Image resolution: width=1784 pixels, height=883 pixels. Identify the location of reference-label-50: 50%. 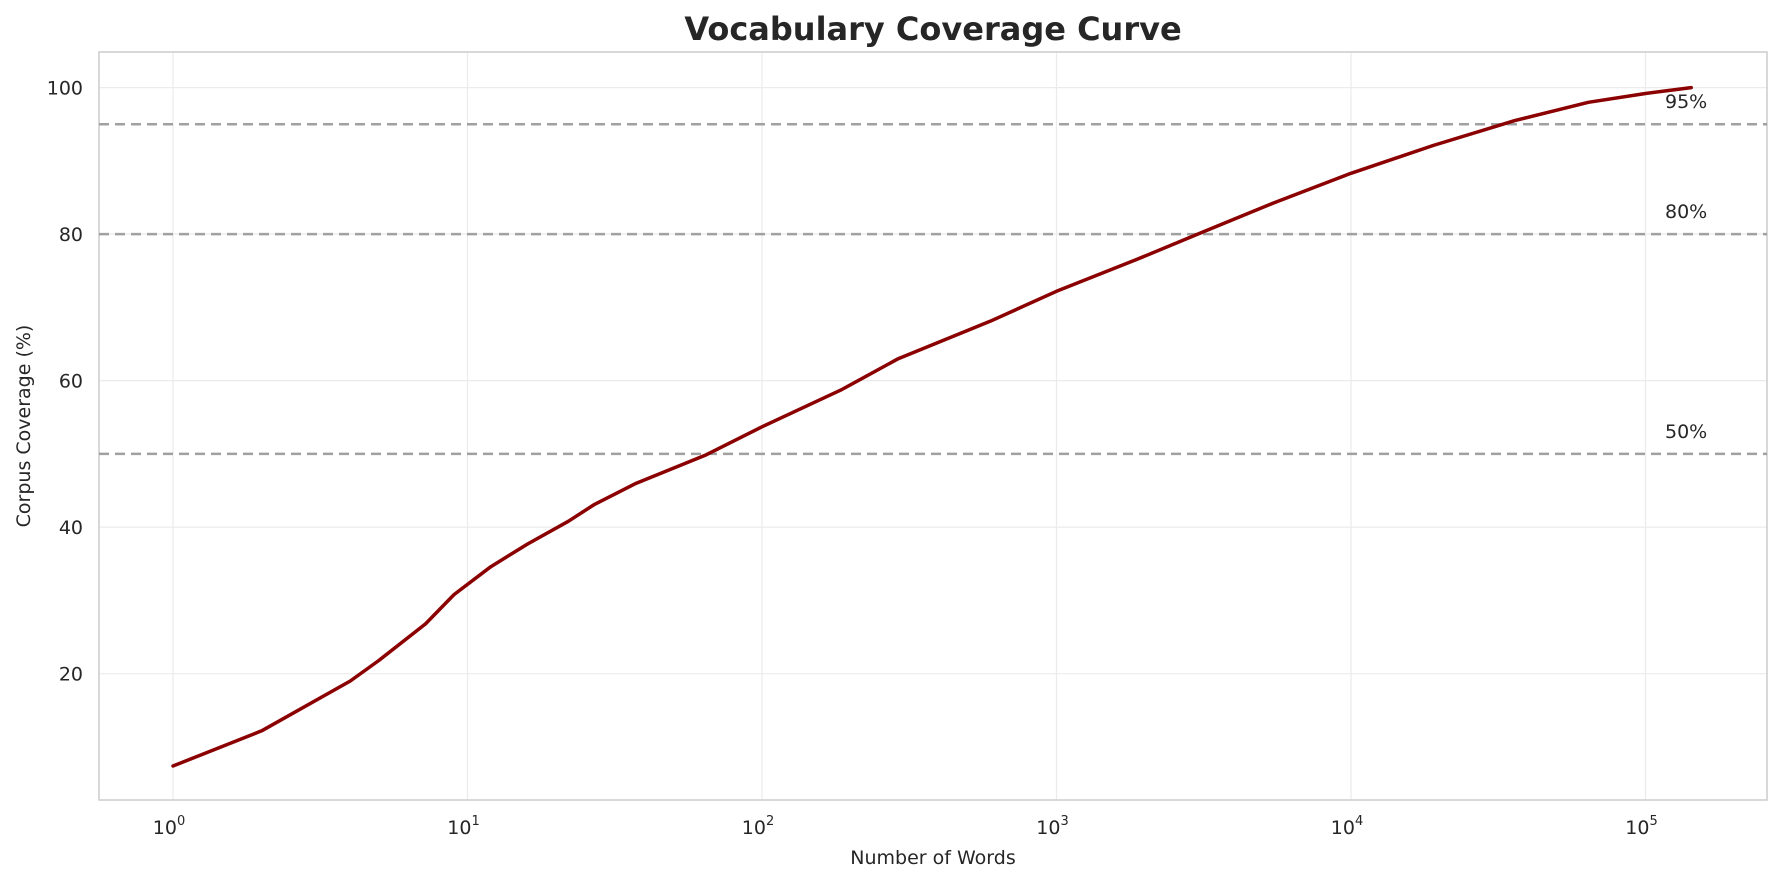
(1686, 432).